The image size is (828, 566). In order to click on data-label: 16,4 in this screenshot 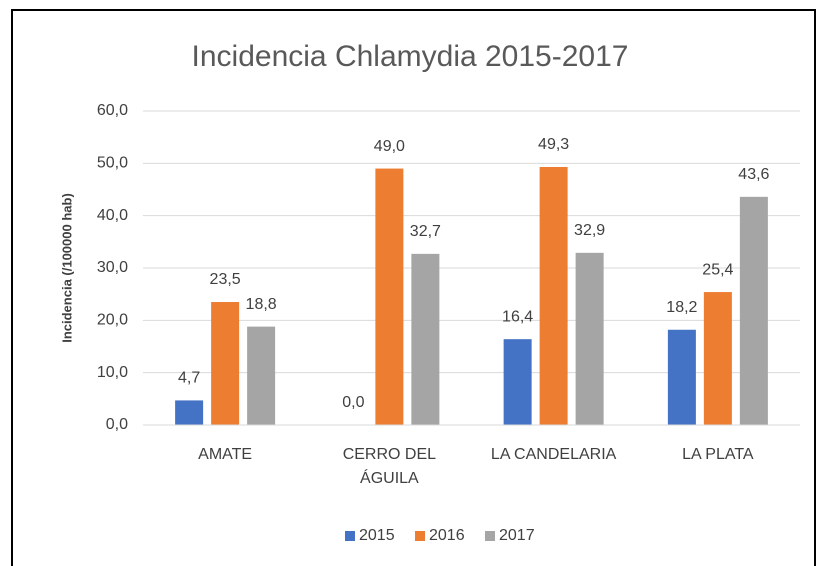, I will do `click(517, 316)`.